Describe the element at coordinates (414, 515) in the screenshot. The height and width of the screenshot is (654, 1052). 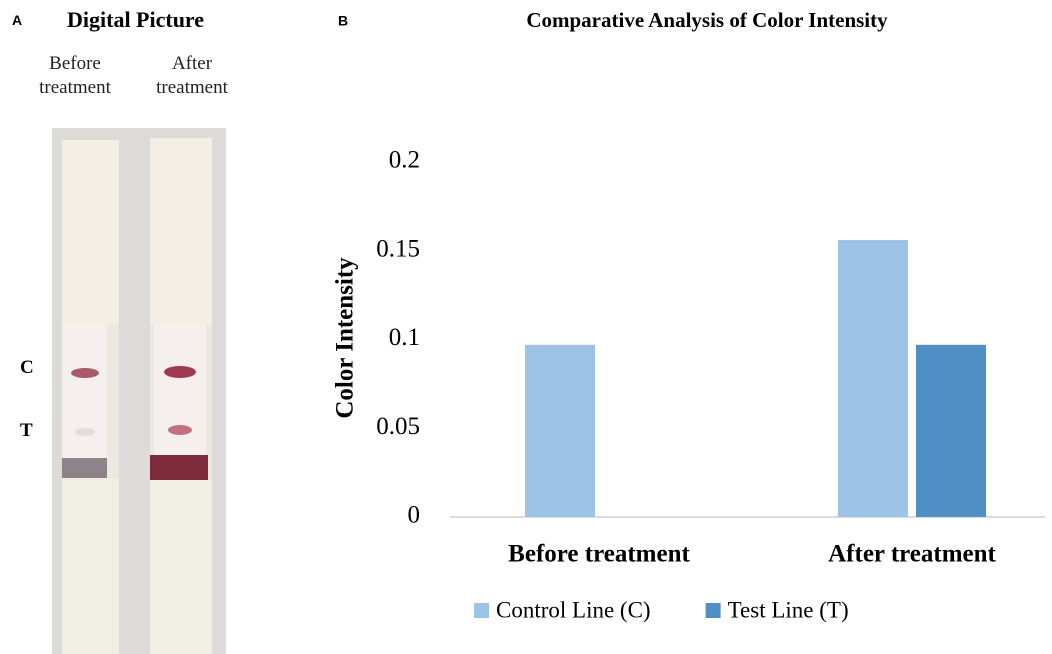
I see `y-tick-label: 0` at that location.